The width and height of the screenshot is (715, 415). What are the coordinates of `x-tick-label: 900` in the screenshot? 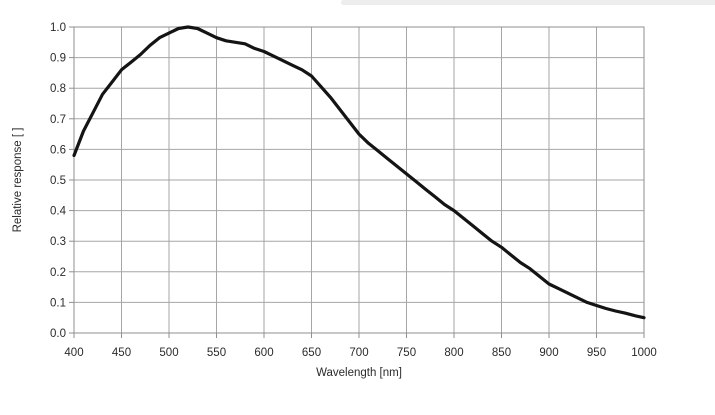 It's located at (548, 353).